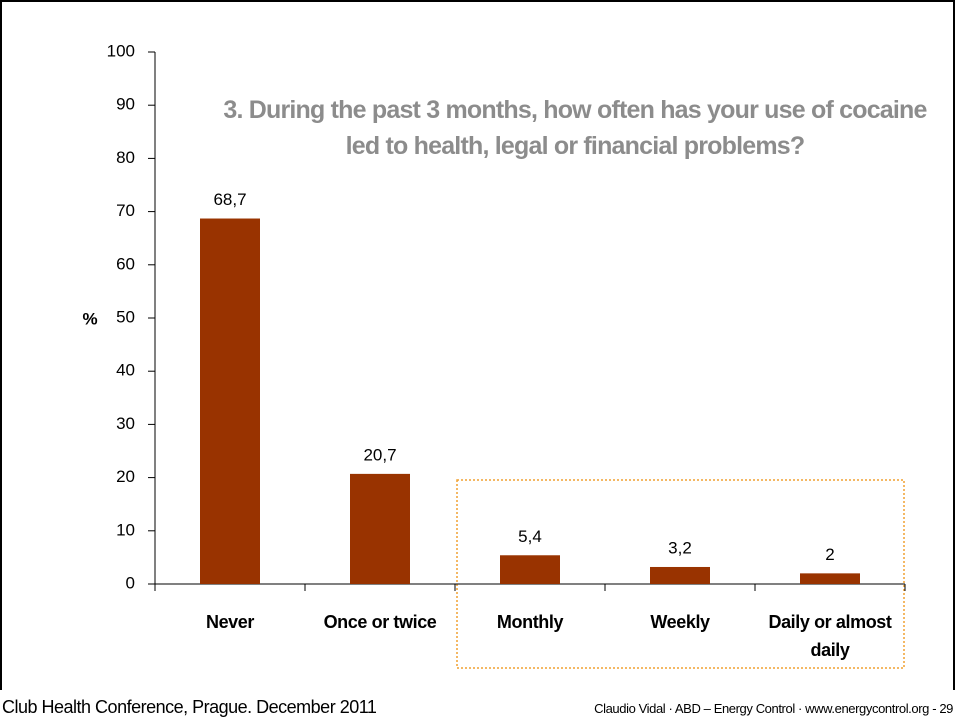 The height and width of the screenshot is (723, 955). Describe the element at coordinates (530, 622) in the screenshot. I see `x-tick-label: Monthly` at that location.